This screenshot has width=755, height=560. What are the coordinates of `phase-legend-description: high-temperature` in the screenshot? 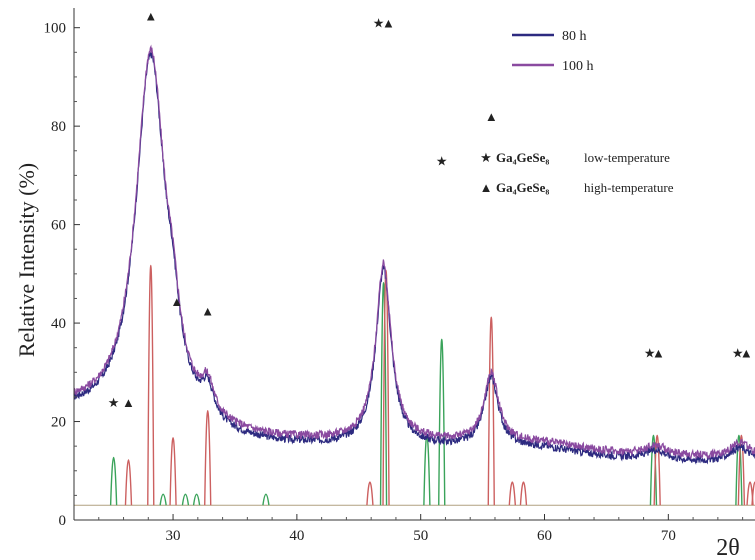 It's located at (629, 187).